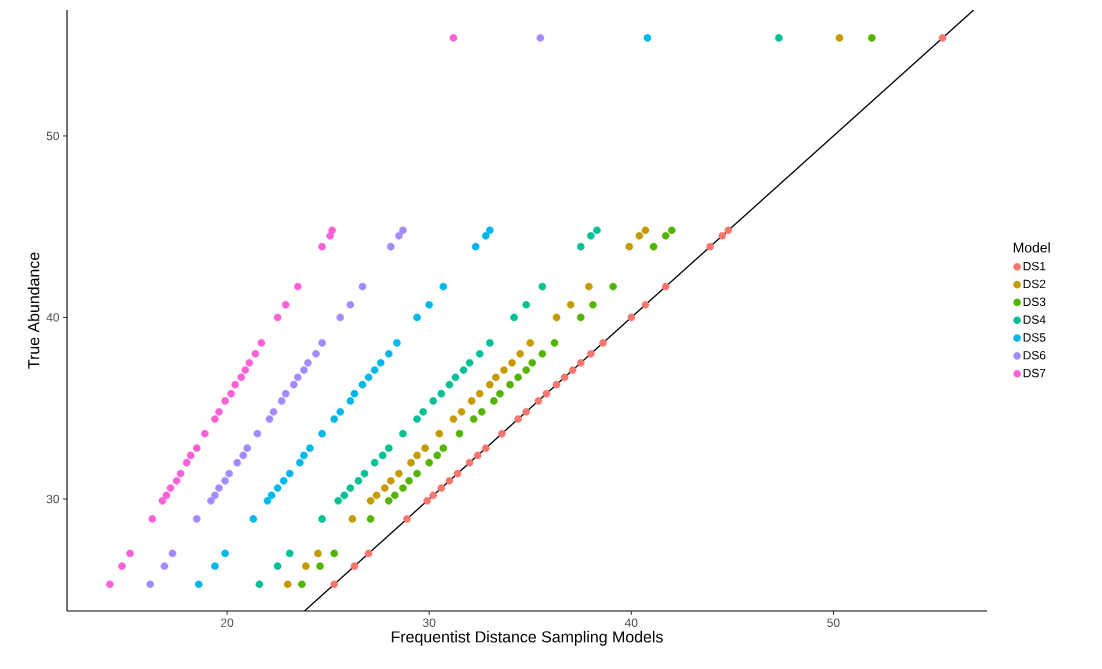 This screenshot has width=1102, height=669. I want to click on x-axis-title: Frequentist Distance Sampling Models, so click(527, 638).